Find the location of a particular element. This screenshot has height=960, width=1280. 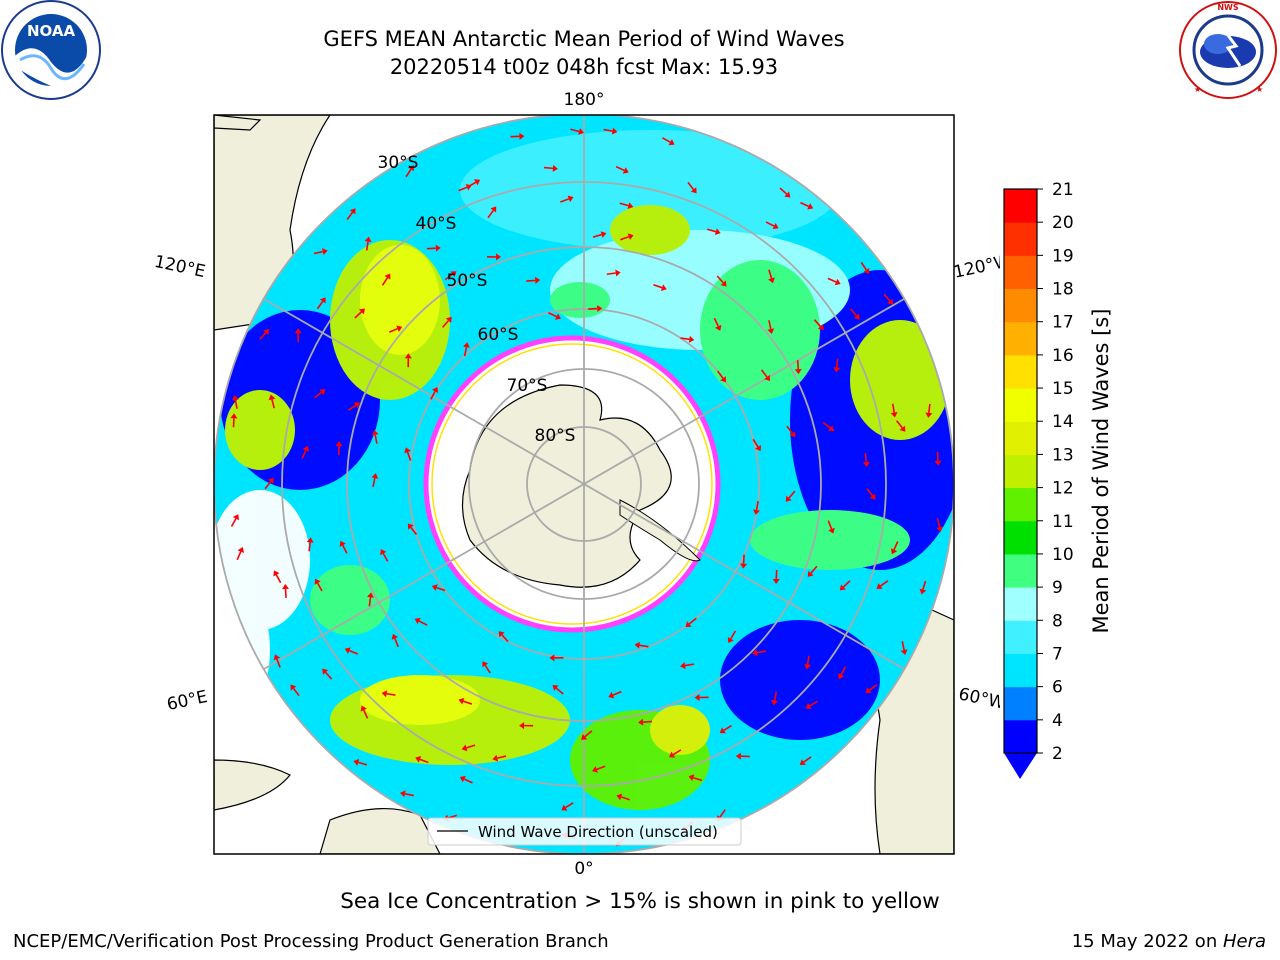

colorbar-tick-label: 17 is located at coordinates (1063, 323).